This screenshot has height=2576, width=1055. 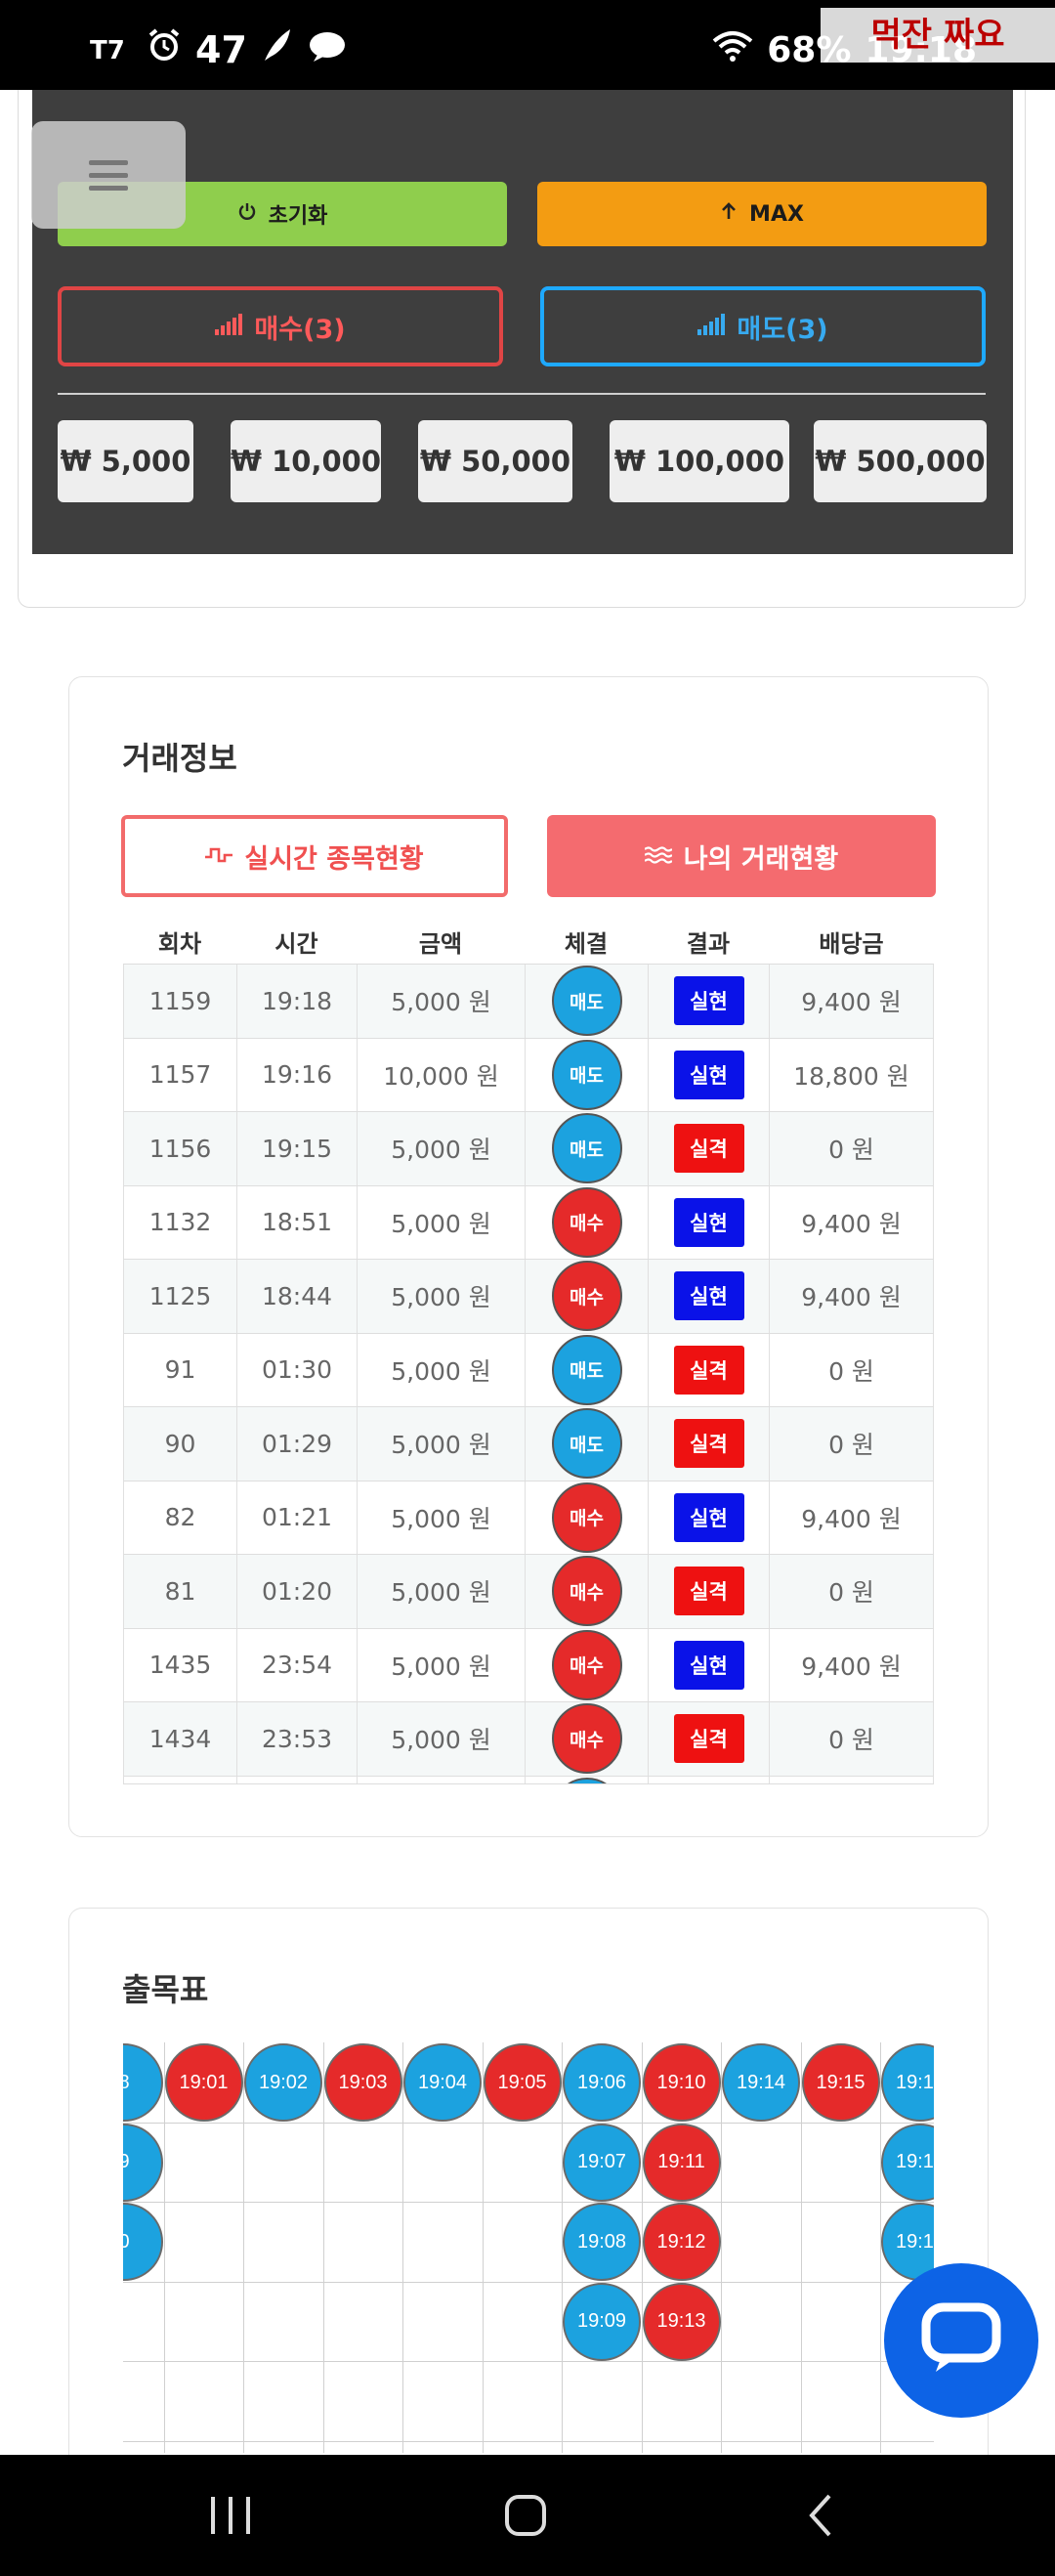 I want to click on tab-mine-label: 나의 거래현황, so click(x=761, y=859).